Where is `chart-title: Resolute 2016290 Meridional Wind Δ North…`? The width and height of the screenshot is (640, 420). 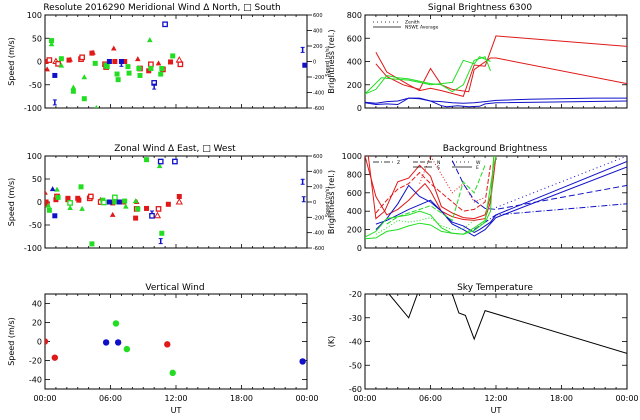 chart-title: Resolute 2016290 Meridional Wind Δ North… is located at coordinates (161, 8).